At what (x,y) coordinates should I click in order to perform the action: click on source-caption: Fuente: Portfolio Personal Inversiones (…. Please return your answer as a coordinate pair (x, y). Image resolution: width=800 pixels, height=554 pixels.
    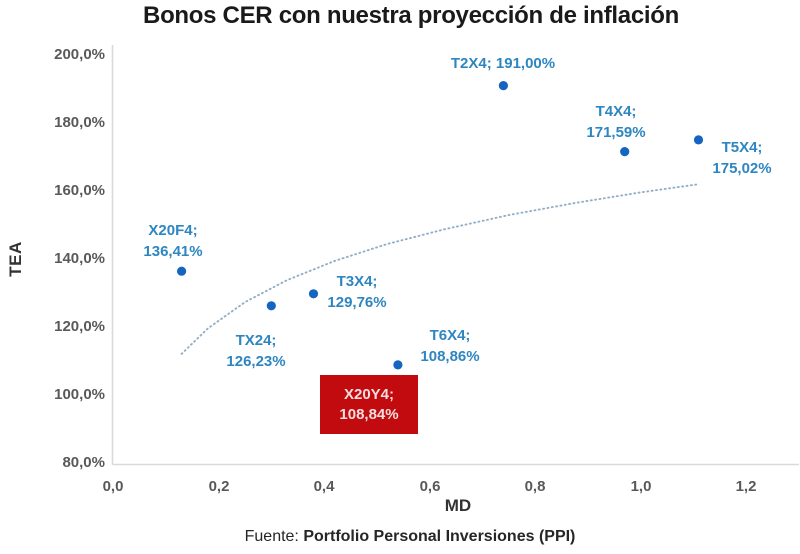
    Looking at the image, I should click on (410, 537).